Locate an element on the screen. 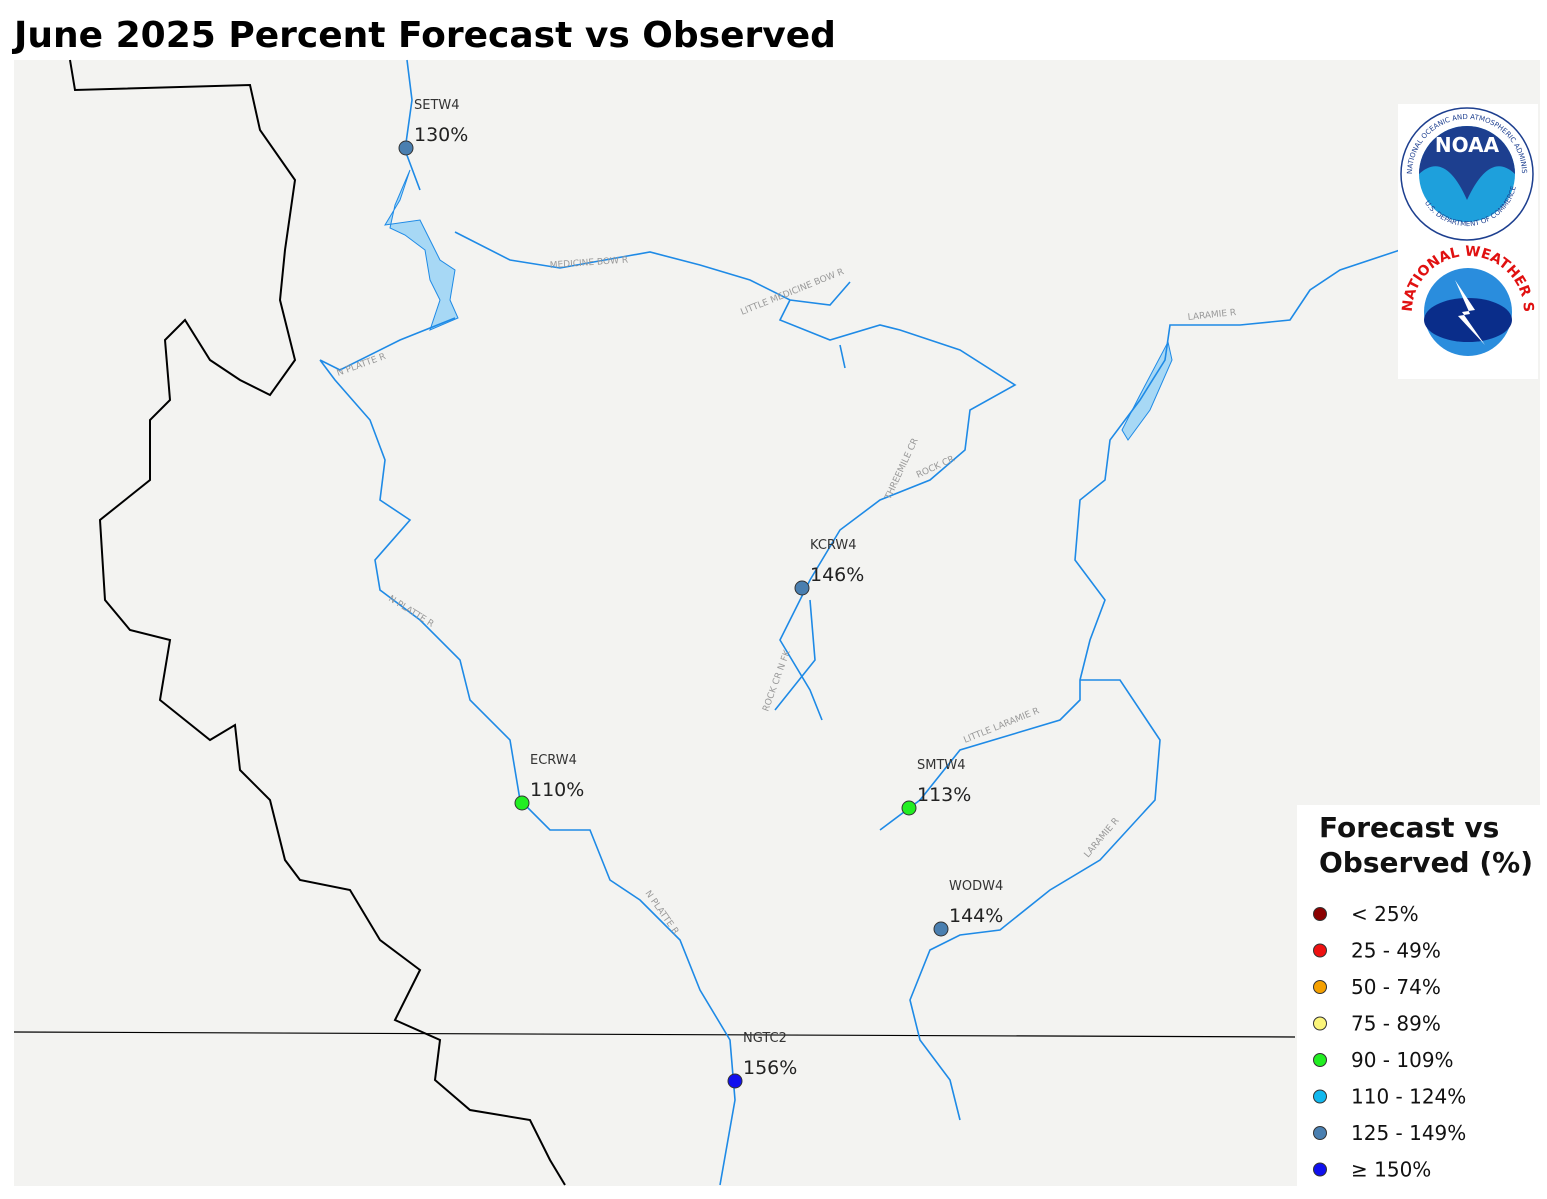 Image resolution: width=1547 pixels, height=1199 pixels. station-id: SETW4 is located at coordinates (437, 105).